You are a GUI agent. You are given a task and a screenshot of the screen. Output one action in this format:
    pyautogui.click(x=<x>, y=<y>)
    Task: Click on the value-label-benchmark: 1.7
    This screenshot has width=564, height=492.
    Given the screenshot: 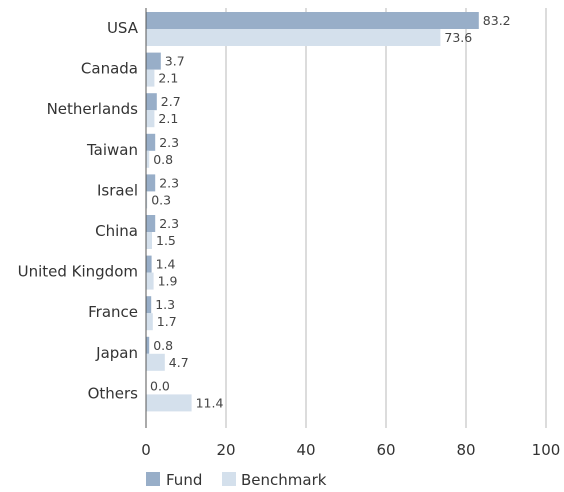 What is the action you would take?
    pyautogui.click(x=167, y=321)
    